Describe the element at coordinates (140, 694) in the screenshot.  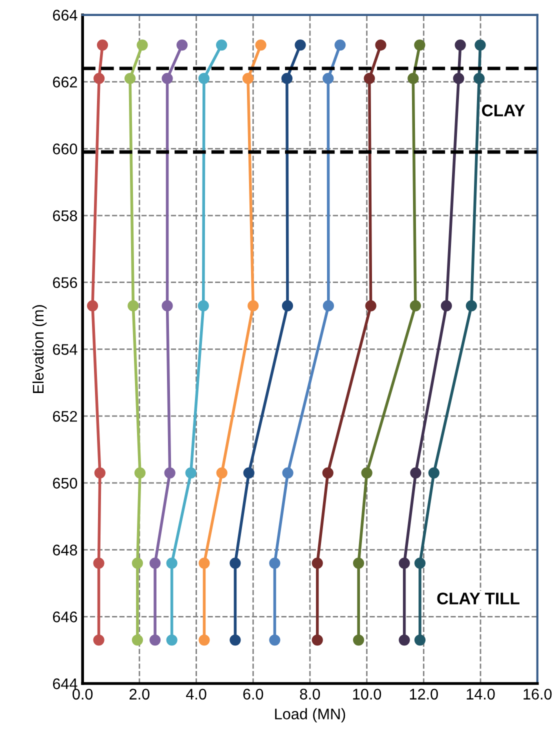
I see `x-tick-label: 2.0` at that location.